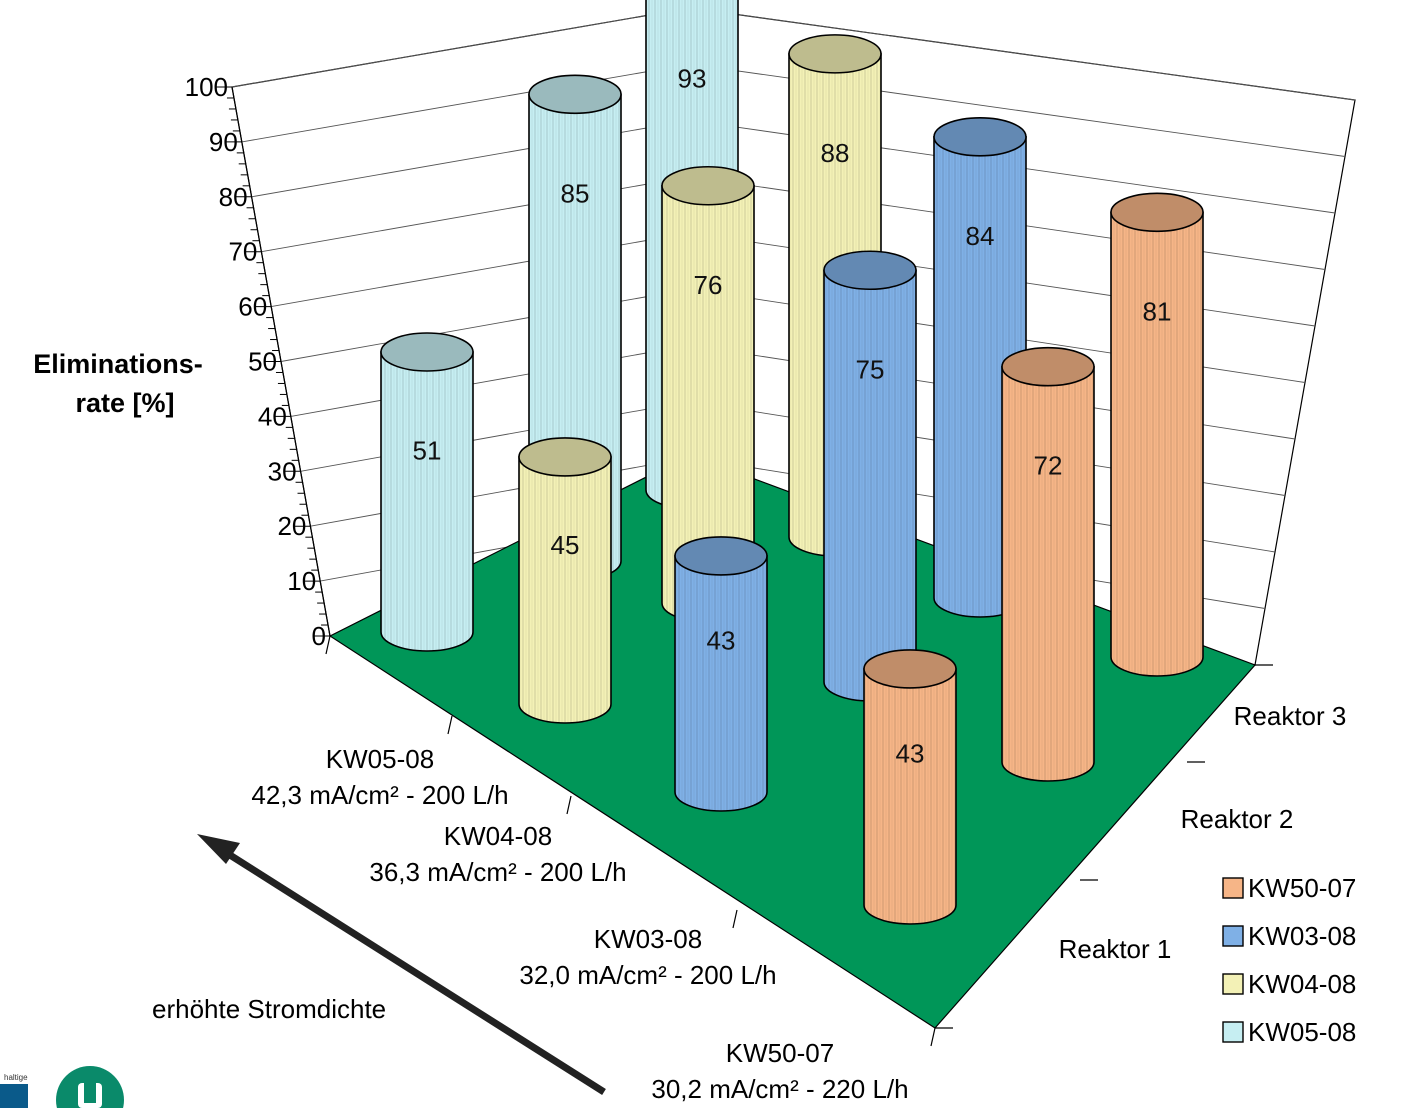 This screenshot has width=1411, height=1108. What do you see at coordinates (1290, 716) in the screenshot?
I see `depth-label: Reaktor 3` at bounding box center [1290, 716].